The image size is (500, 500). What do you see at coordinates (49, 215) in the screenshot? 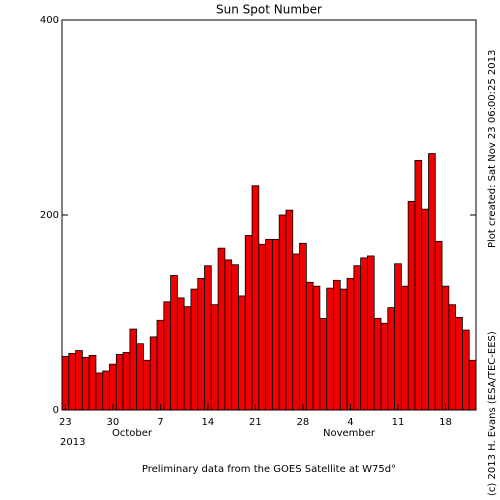
I see `y-tick-label: 200` at bounding box center [49, 215].